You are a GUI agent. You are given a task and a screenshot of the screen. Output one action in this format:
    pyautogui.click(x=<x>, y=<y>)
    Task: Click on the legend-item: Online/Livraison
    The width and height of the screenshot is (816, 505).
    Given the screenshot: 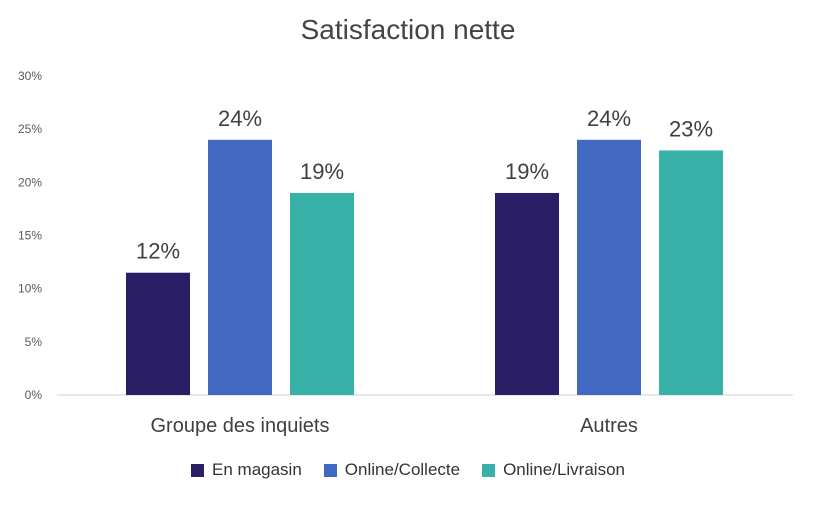 What is the action you would take?
    pyautogui.click(x=553, y=470)
    